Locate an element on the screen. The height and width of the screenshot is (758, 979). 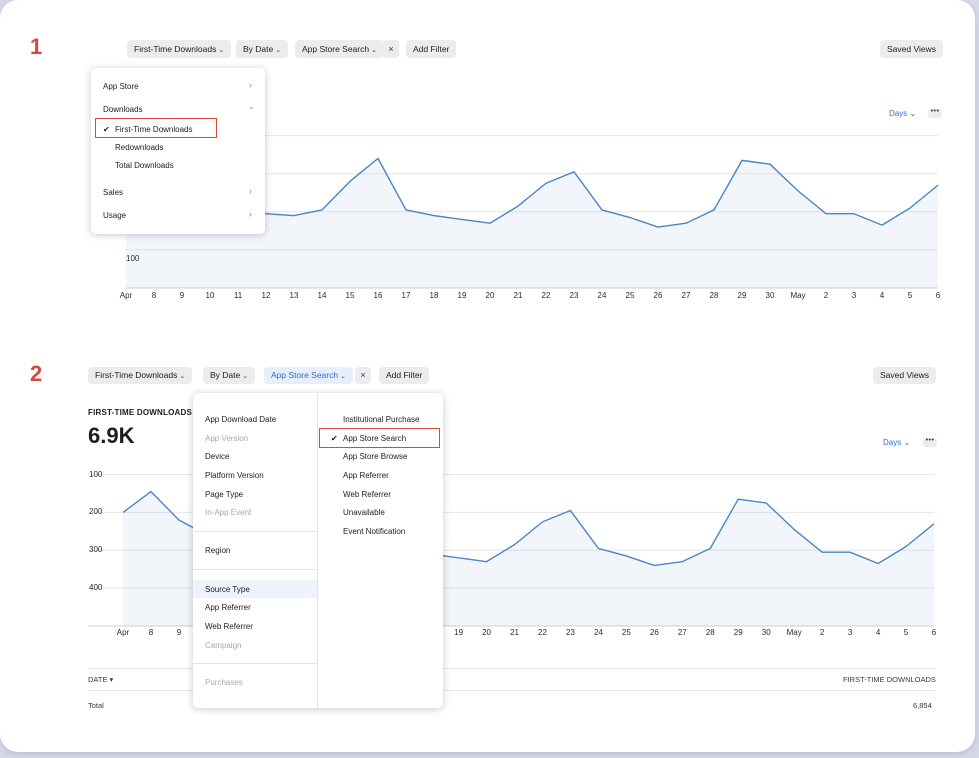
menu-item-first-time-downloads: First-Time Downloads is located at coordinates (154, 129).